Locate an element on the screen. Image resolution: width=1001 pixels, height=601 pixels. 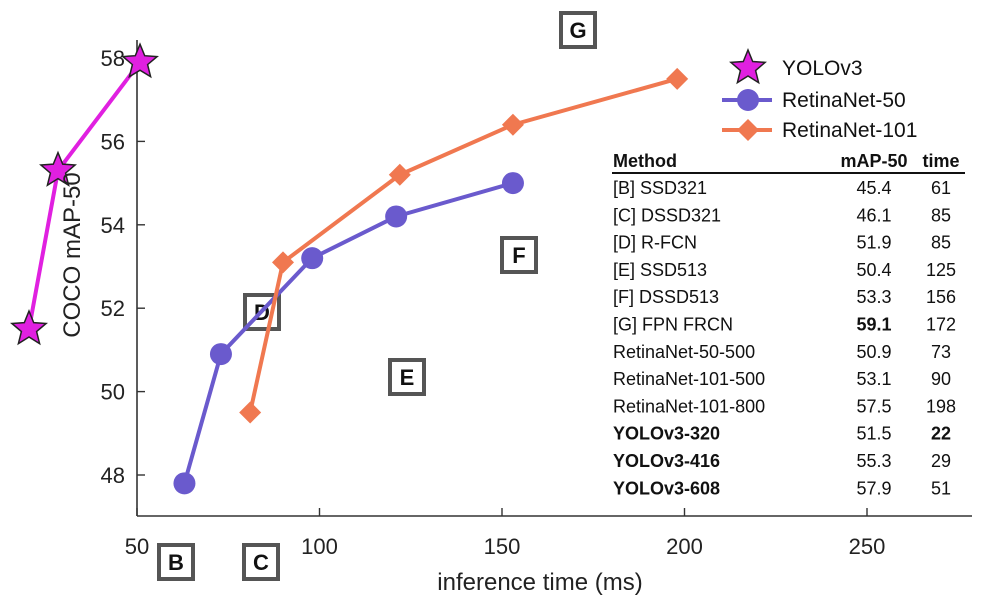
x-tick-label: 200 is located at coordinates (684, 546).